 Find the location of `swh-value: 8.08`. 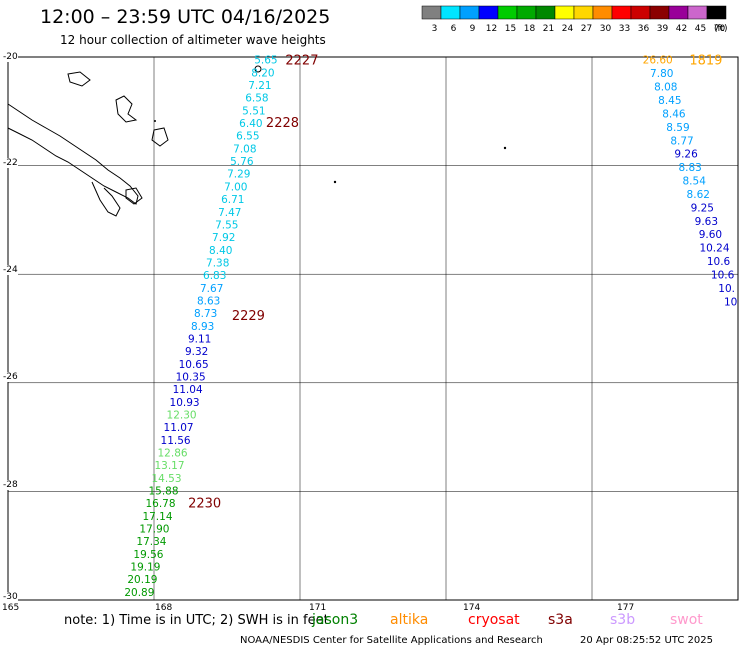

swh-value: 8.08 is located at coordinates (665, 88).